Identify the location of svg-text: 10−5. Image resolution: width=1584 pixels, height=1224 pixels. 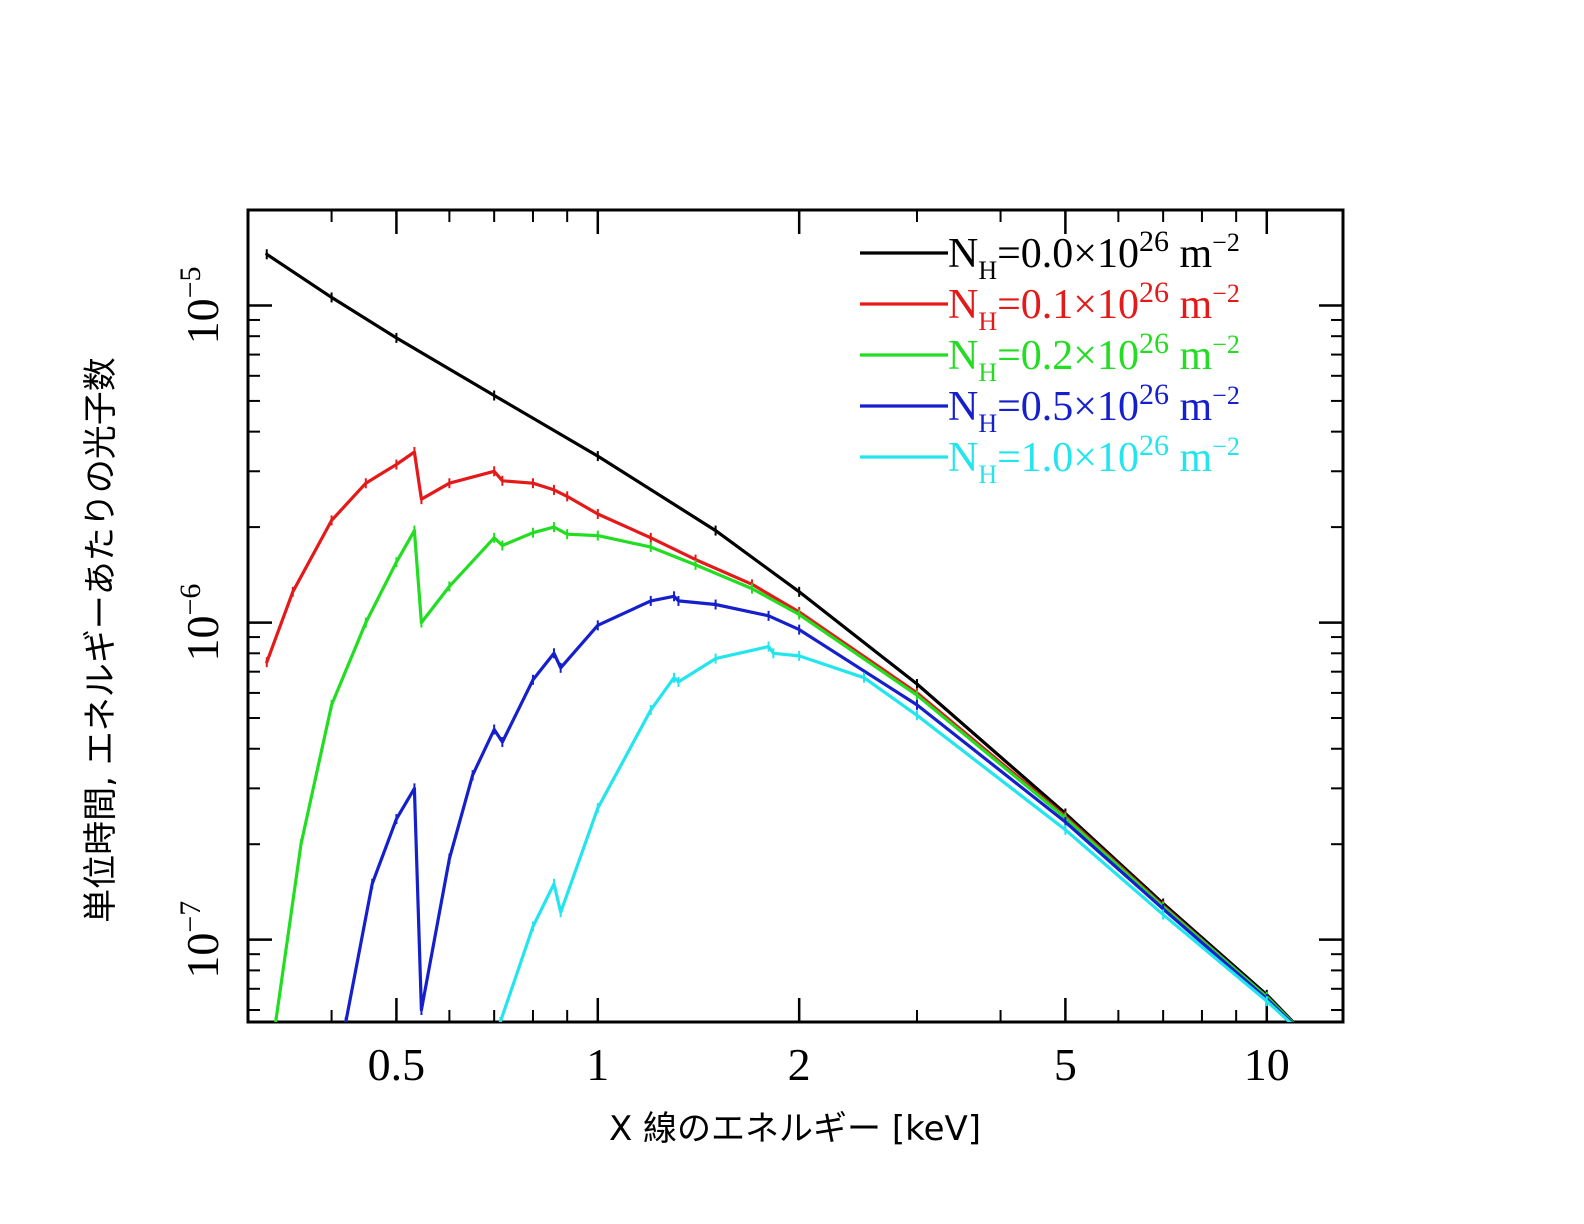
(201, 305).